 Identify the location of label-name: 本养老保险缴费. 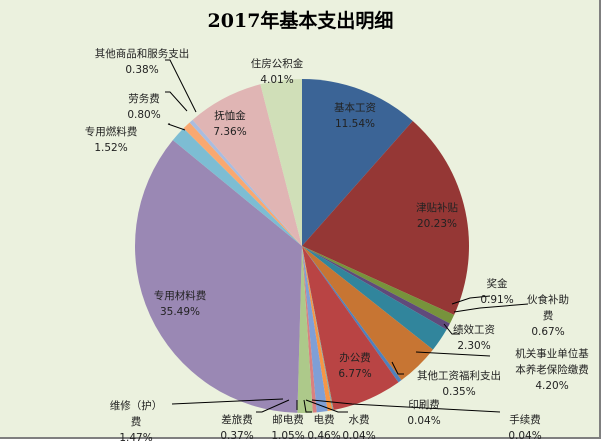
(552, 370).